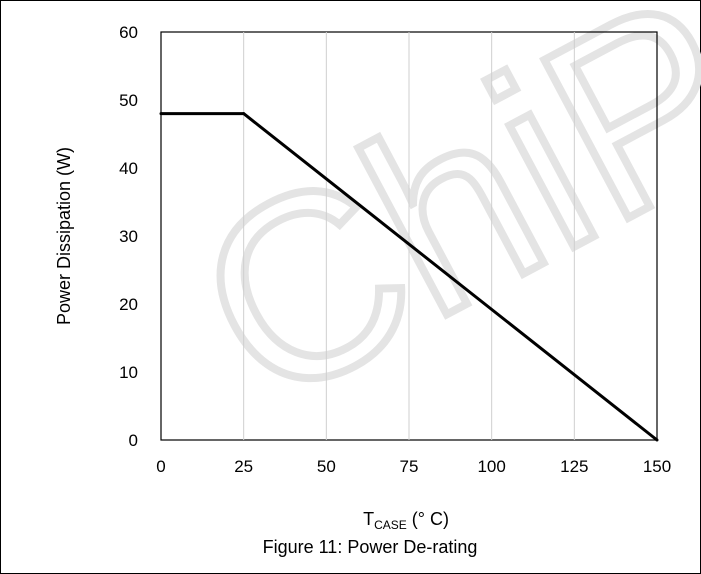 The image size is (701, 574). I want to click on x-tick-label: 75, so click(409, 466).